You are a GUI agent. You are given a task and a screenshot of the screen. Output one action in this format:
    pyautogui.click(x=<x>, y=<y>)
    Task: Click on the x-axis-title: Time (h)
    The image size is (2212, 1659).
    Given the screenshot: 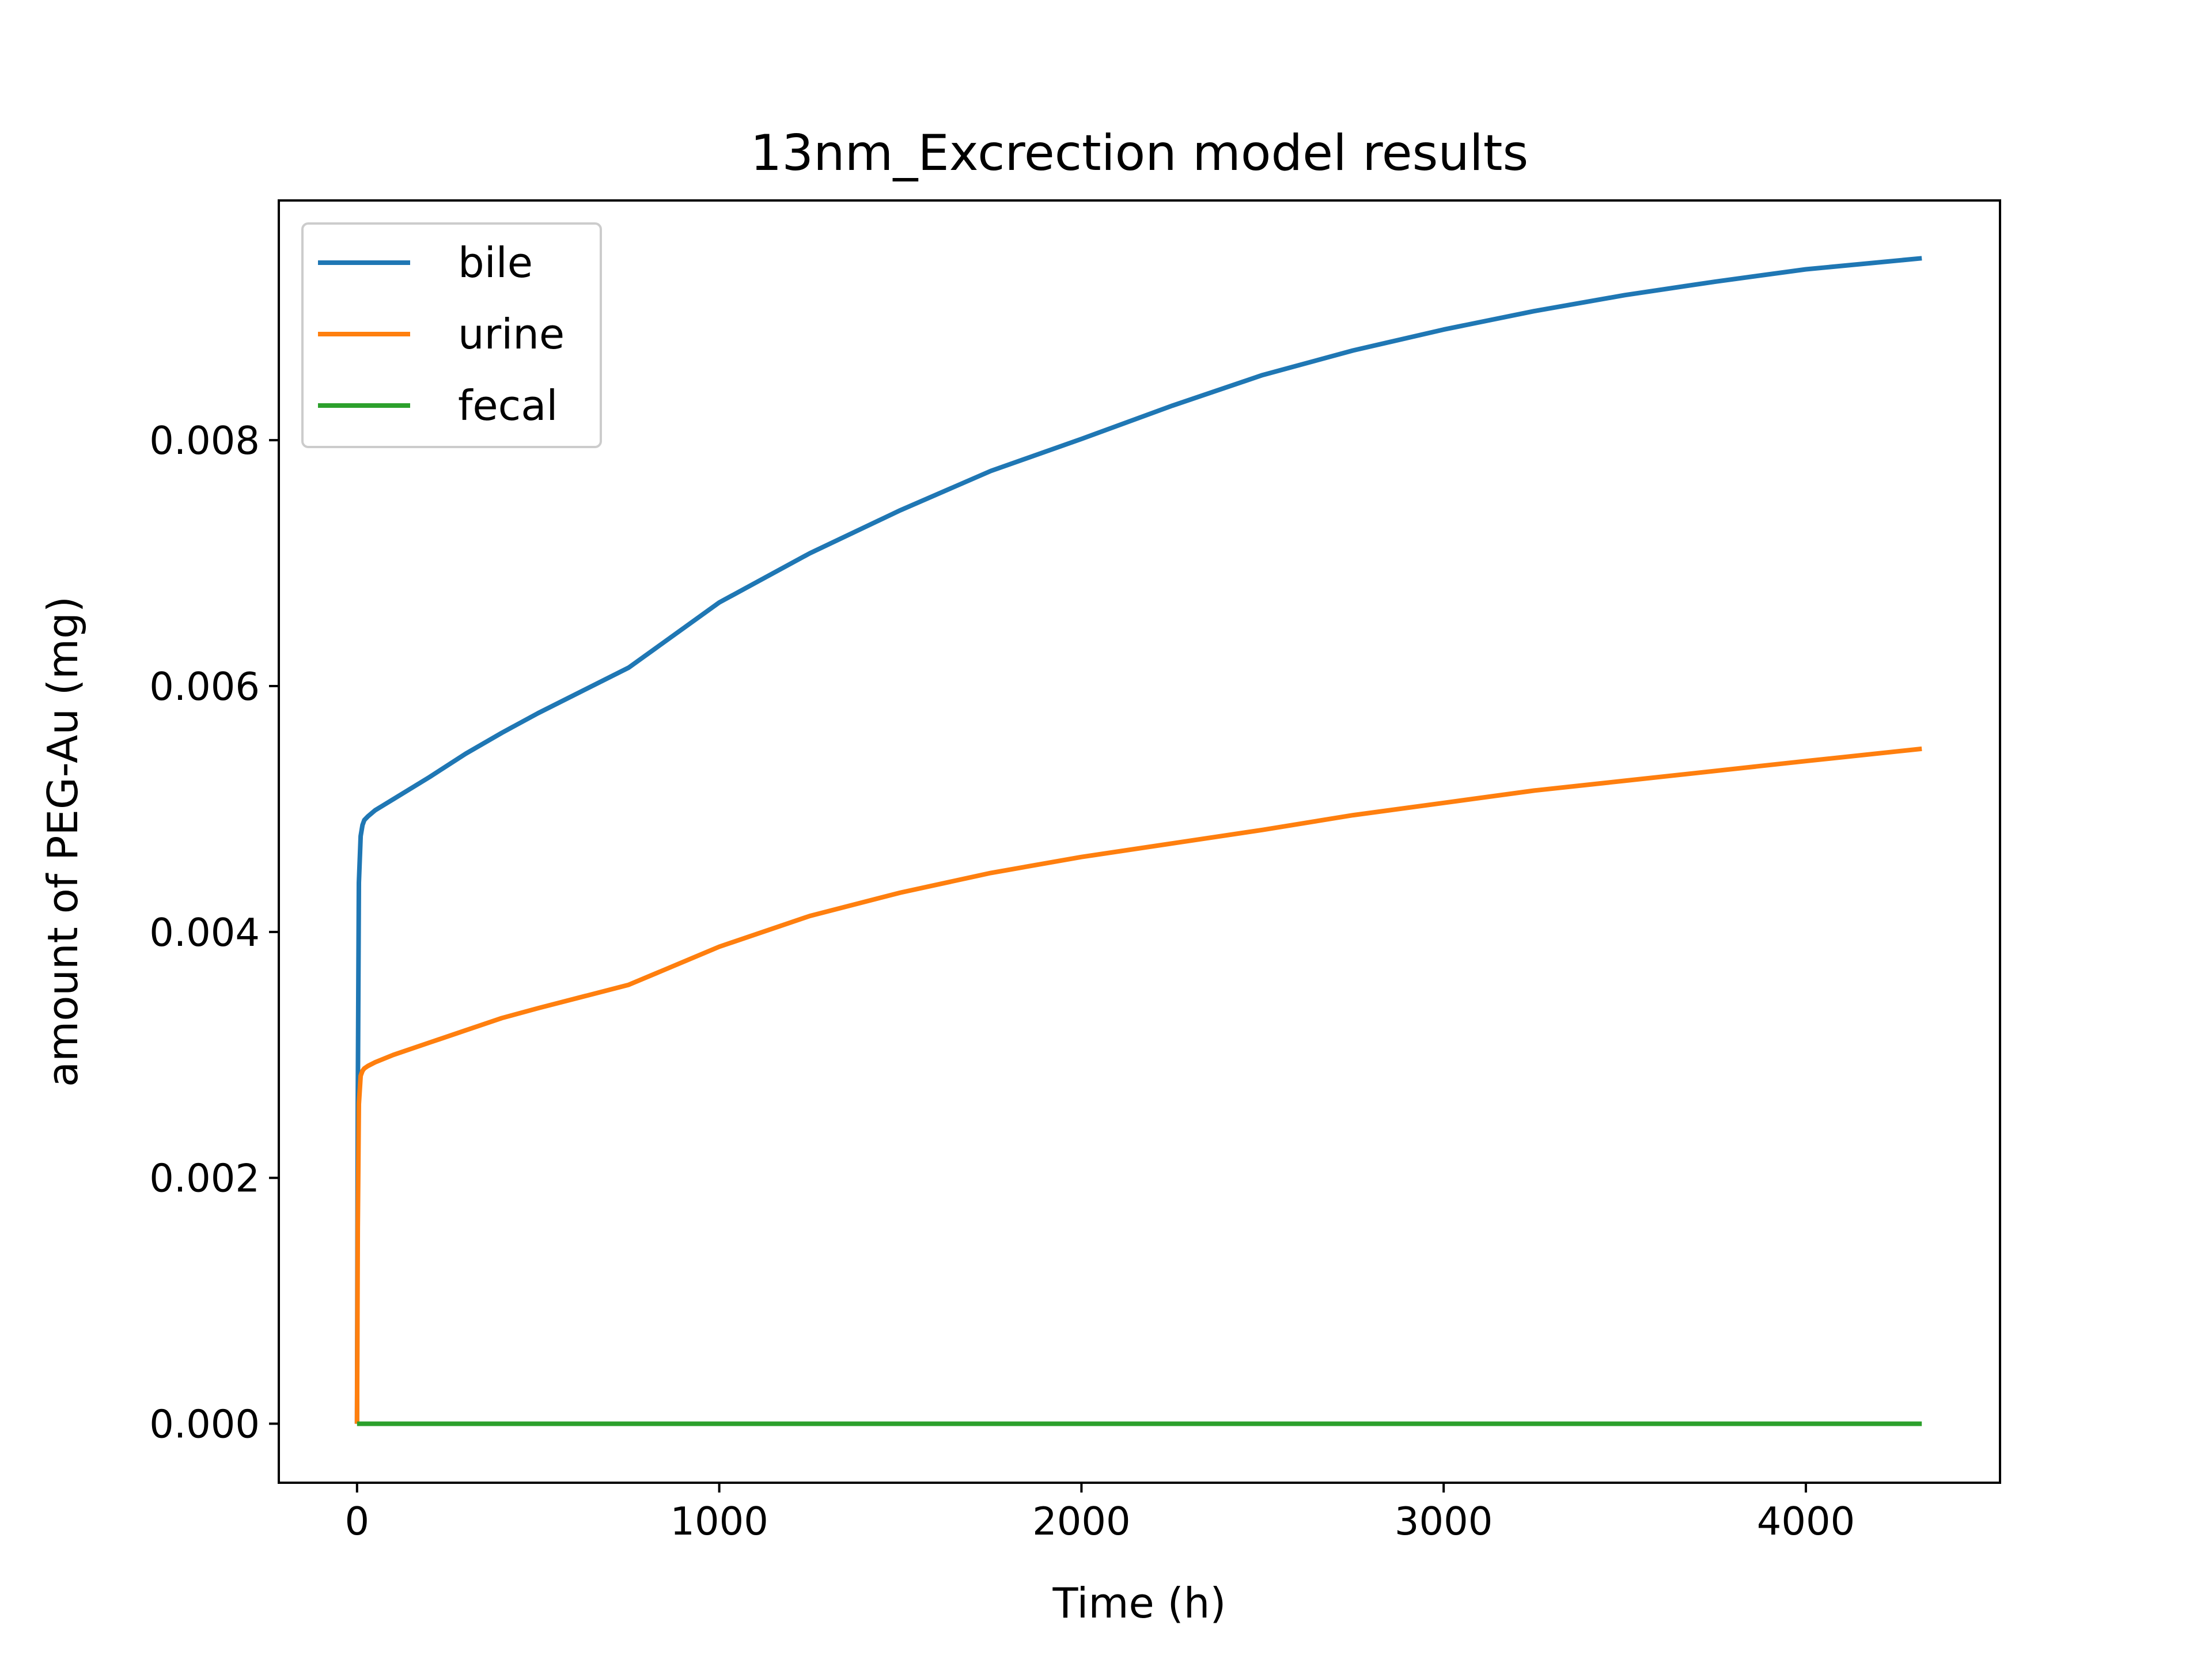 What is the action you would take?
    pyautogui.click(x=1139, y=1603)
    